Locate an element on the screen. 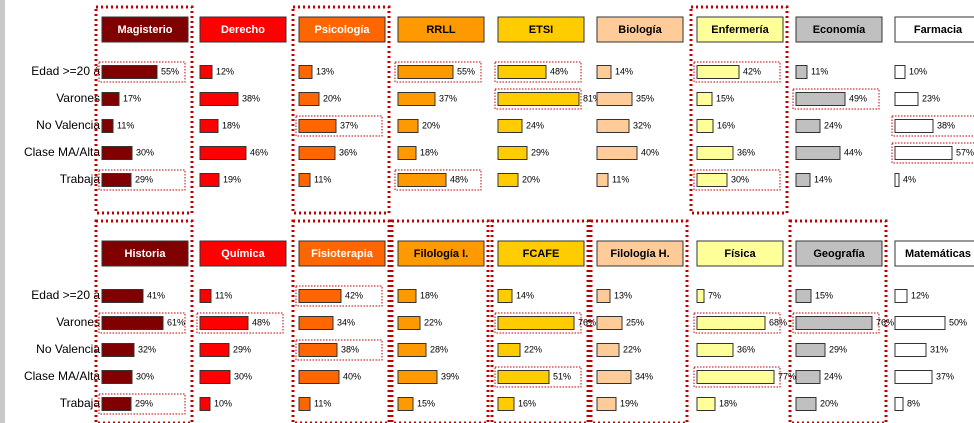  value-label: 77% is located at coordinates (787, 376).